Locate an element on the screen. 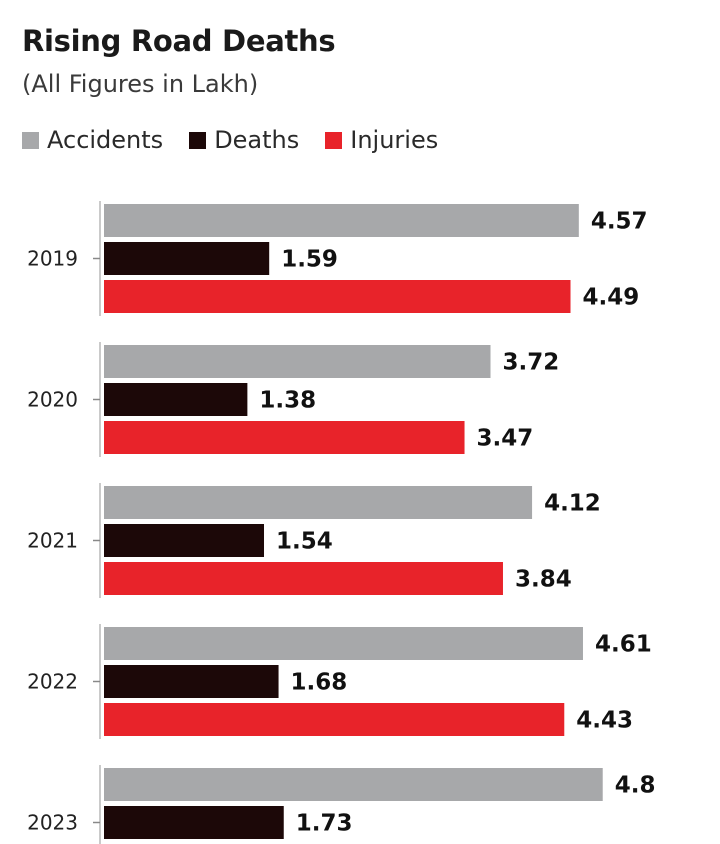  data-label-accidents-2022: 4.61 is located at coordinates (623, 645).